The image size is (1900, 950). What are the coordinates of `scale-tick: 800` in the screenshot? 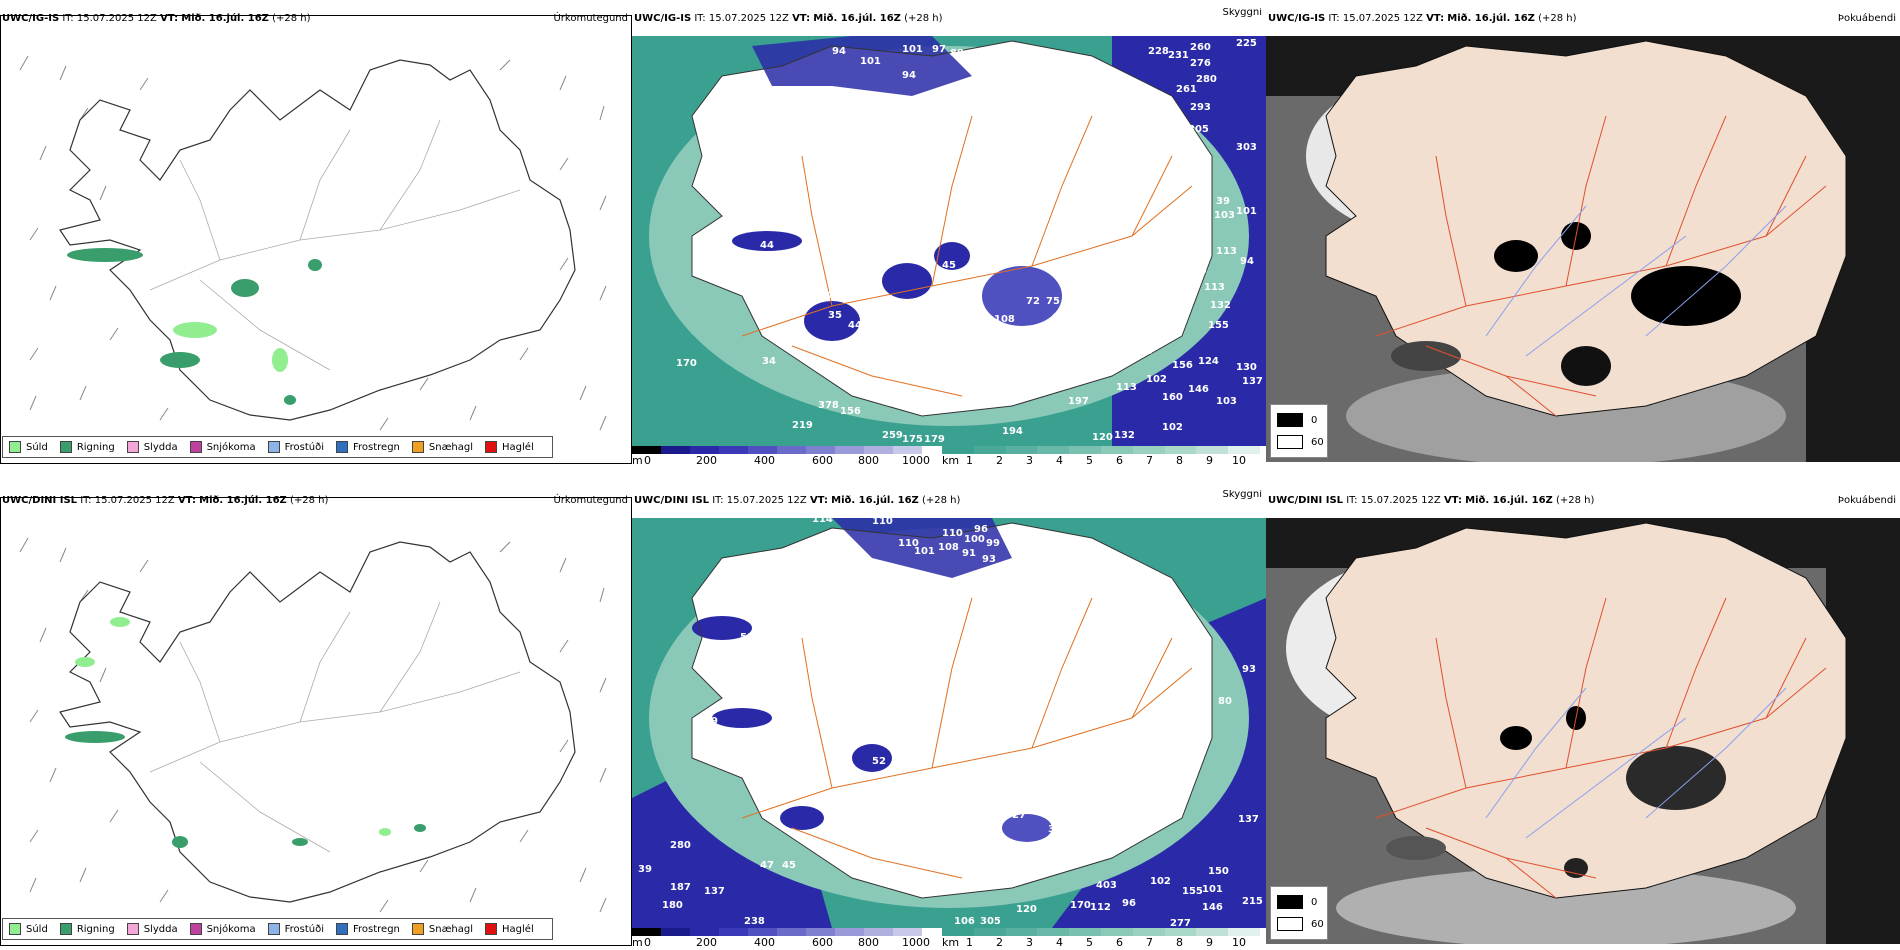 It's located at (868, 459).